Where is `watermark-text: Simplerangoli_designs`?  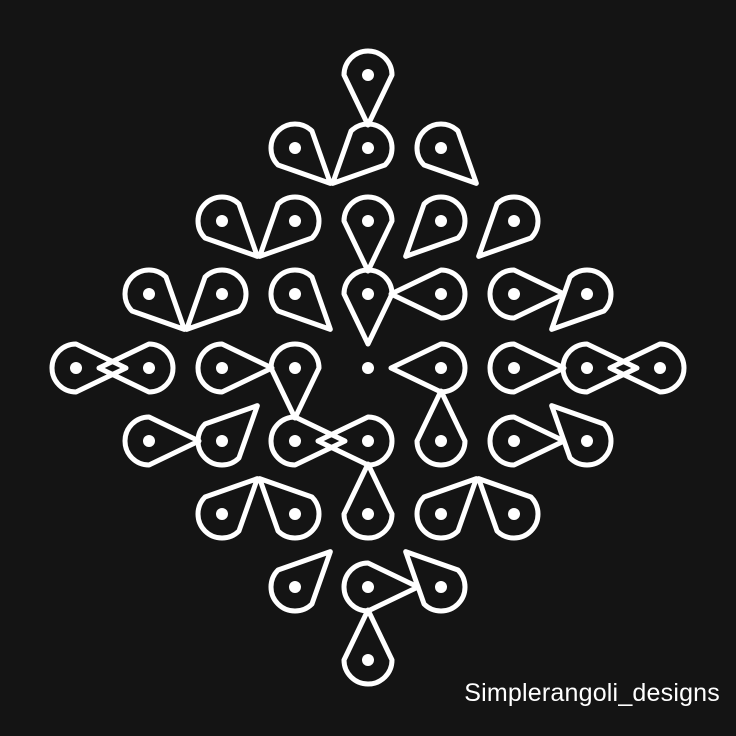 watermark-text: Simplerangoli_designs is located at coordinates (592, 693).